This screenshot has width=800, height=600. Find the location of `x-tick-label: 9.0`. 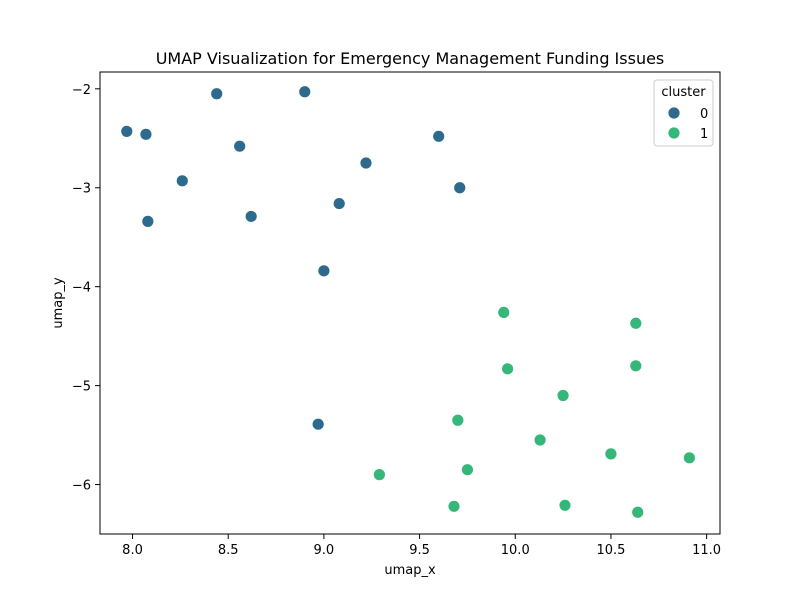

x-tick-label: 9.0 is located at coordinates (324, 550).